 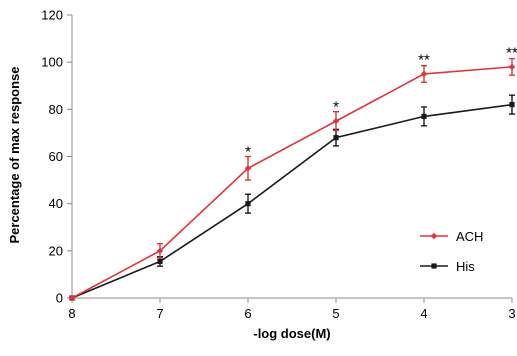 I want to click on legend-label: ACH, so click(x=469, y=236).